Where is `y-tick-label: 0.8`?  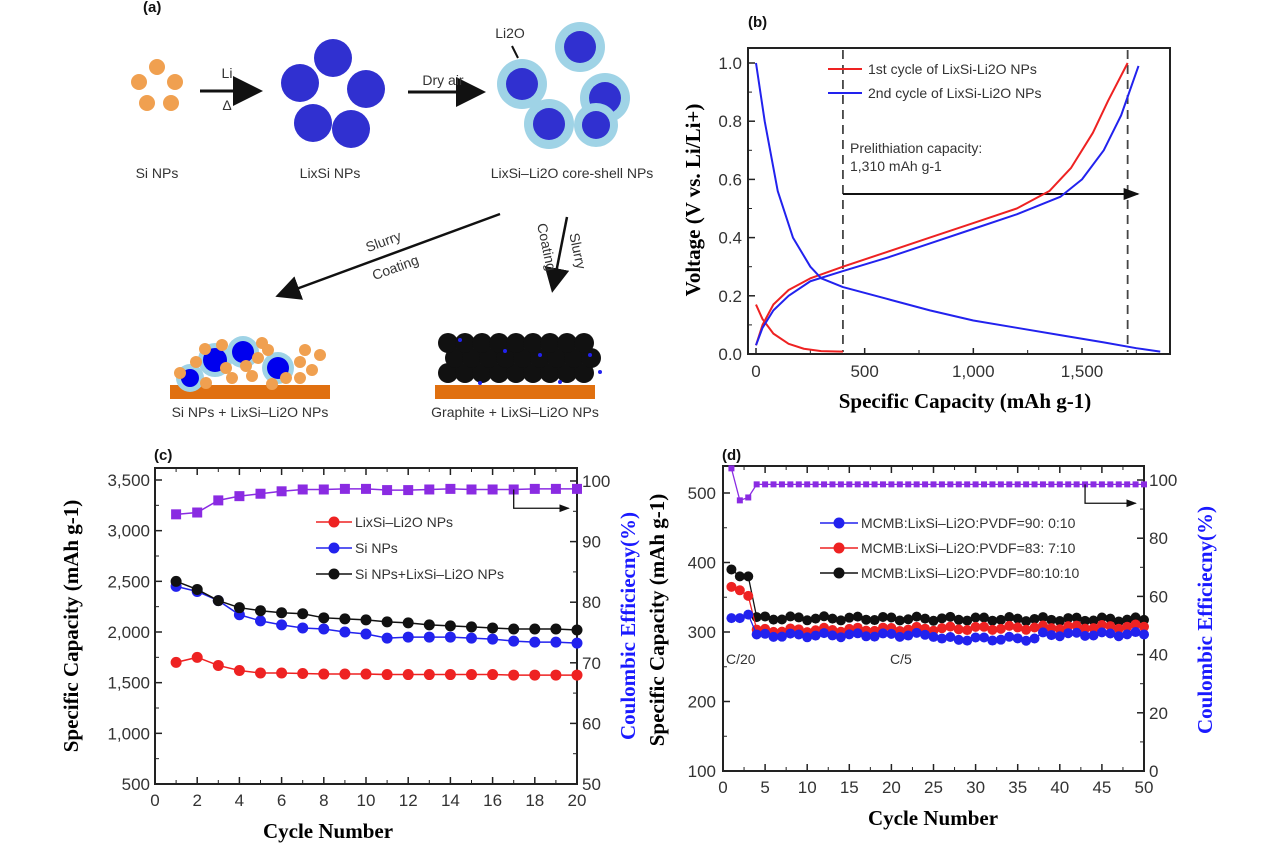
y-tick-label: 0.8 is located at coordinates (730, 121).